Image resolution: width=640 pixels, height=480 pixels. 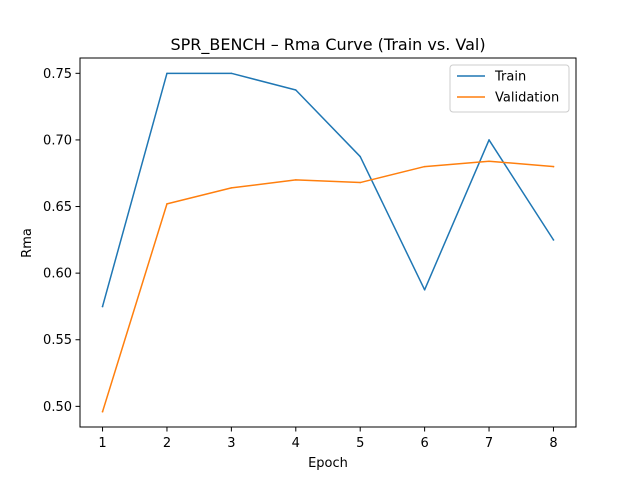 I want to click on x-tick-label: 8, so click(x=553, y=443).